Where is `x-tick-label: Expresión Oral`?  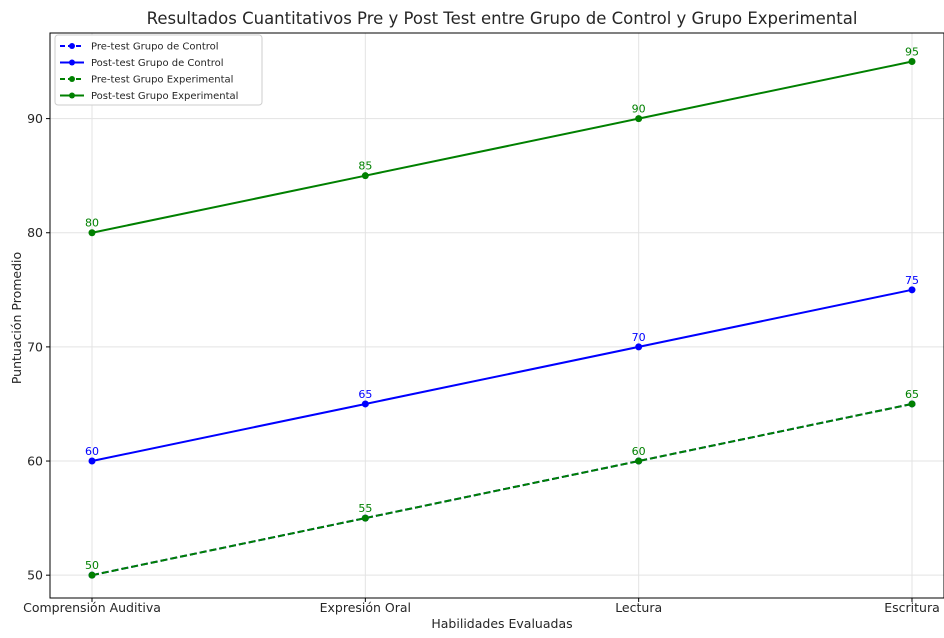 x-tick-label: Expresión Oral is located at coordinates (365, 607).